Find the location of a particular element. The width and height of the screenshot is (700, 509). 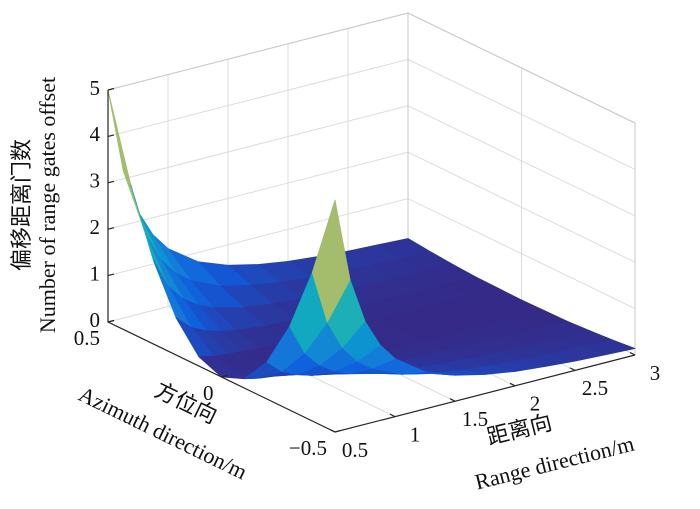

x-tick-label: 0.5 is located at coordinates (355, 450).